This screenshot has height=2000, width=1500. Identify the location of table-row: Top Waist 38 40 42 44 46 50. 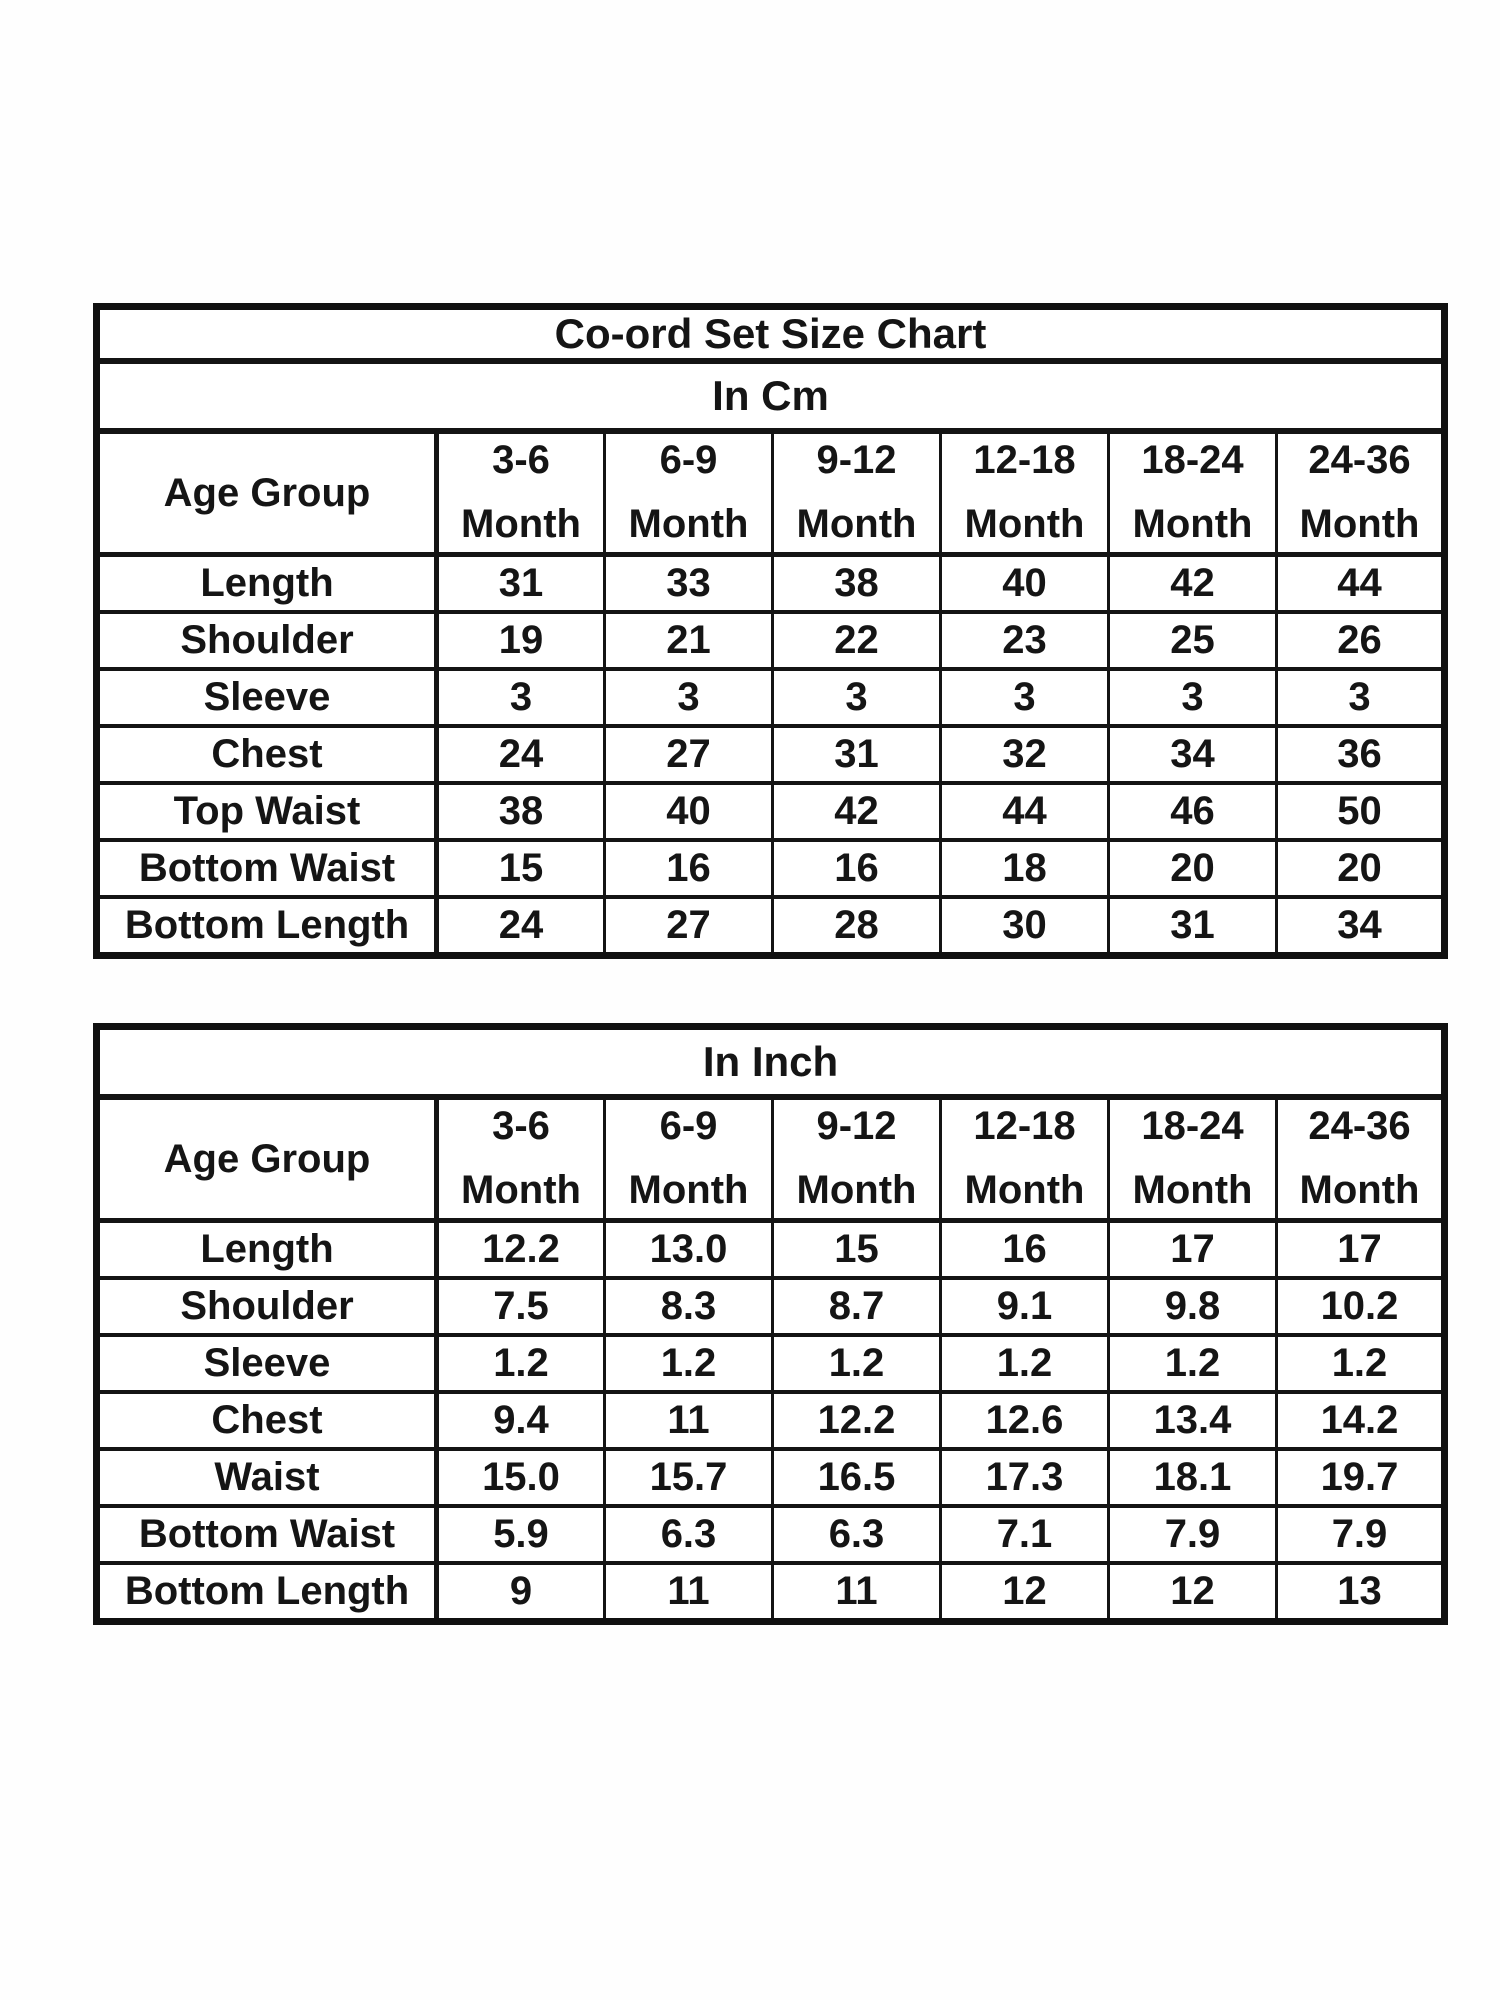
(770, 811).